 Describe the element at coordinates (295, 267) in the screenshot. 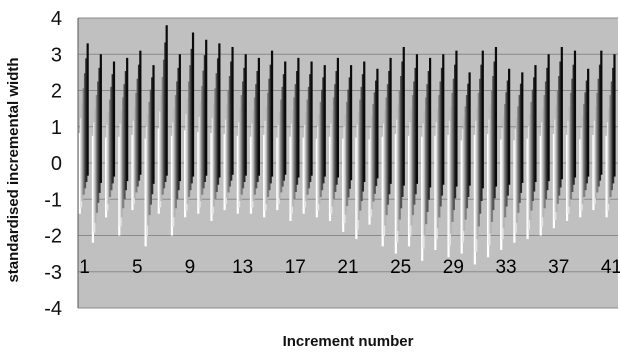

I see `x-tick-label: 17` at that location.